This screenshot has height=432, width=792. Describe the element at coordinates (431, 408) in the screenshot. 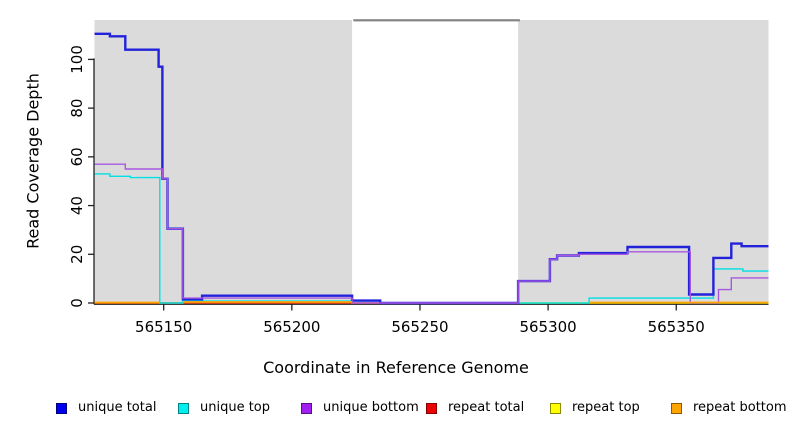

I see `legend-swatch-repeat-total` at that location.